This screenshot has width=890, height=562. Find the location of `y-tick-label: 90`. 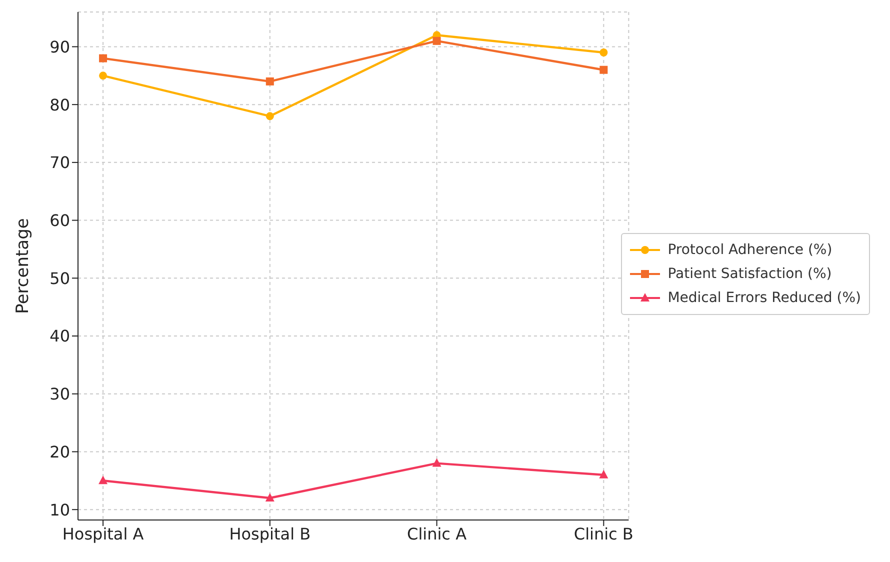

y-tick-label: 90 is located at coordinates (60, 46).